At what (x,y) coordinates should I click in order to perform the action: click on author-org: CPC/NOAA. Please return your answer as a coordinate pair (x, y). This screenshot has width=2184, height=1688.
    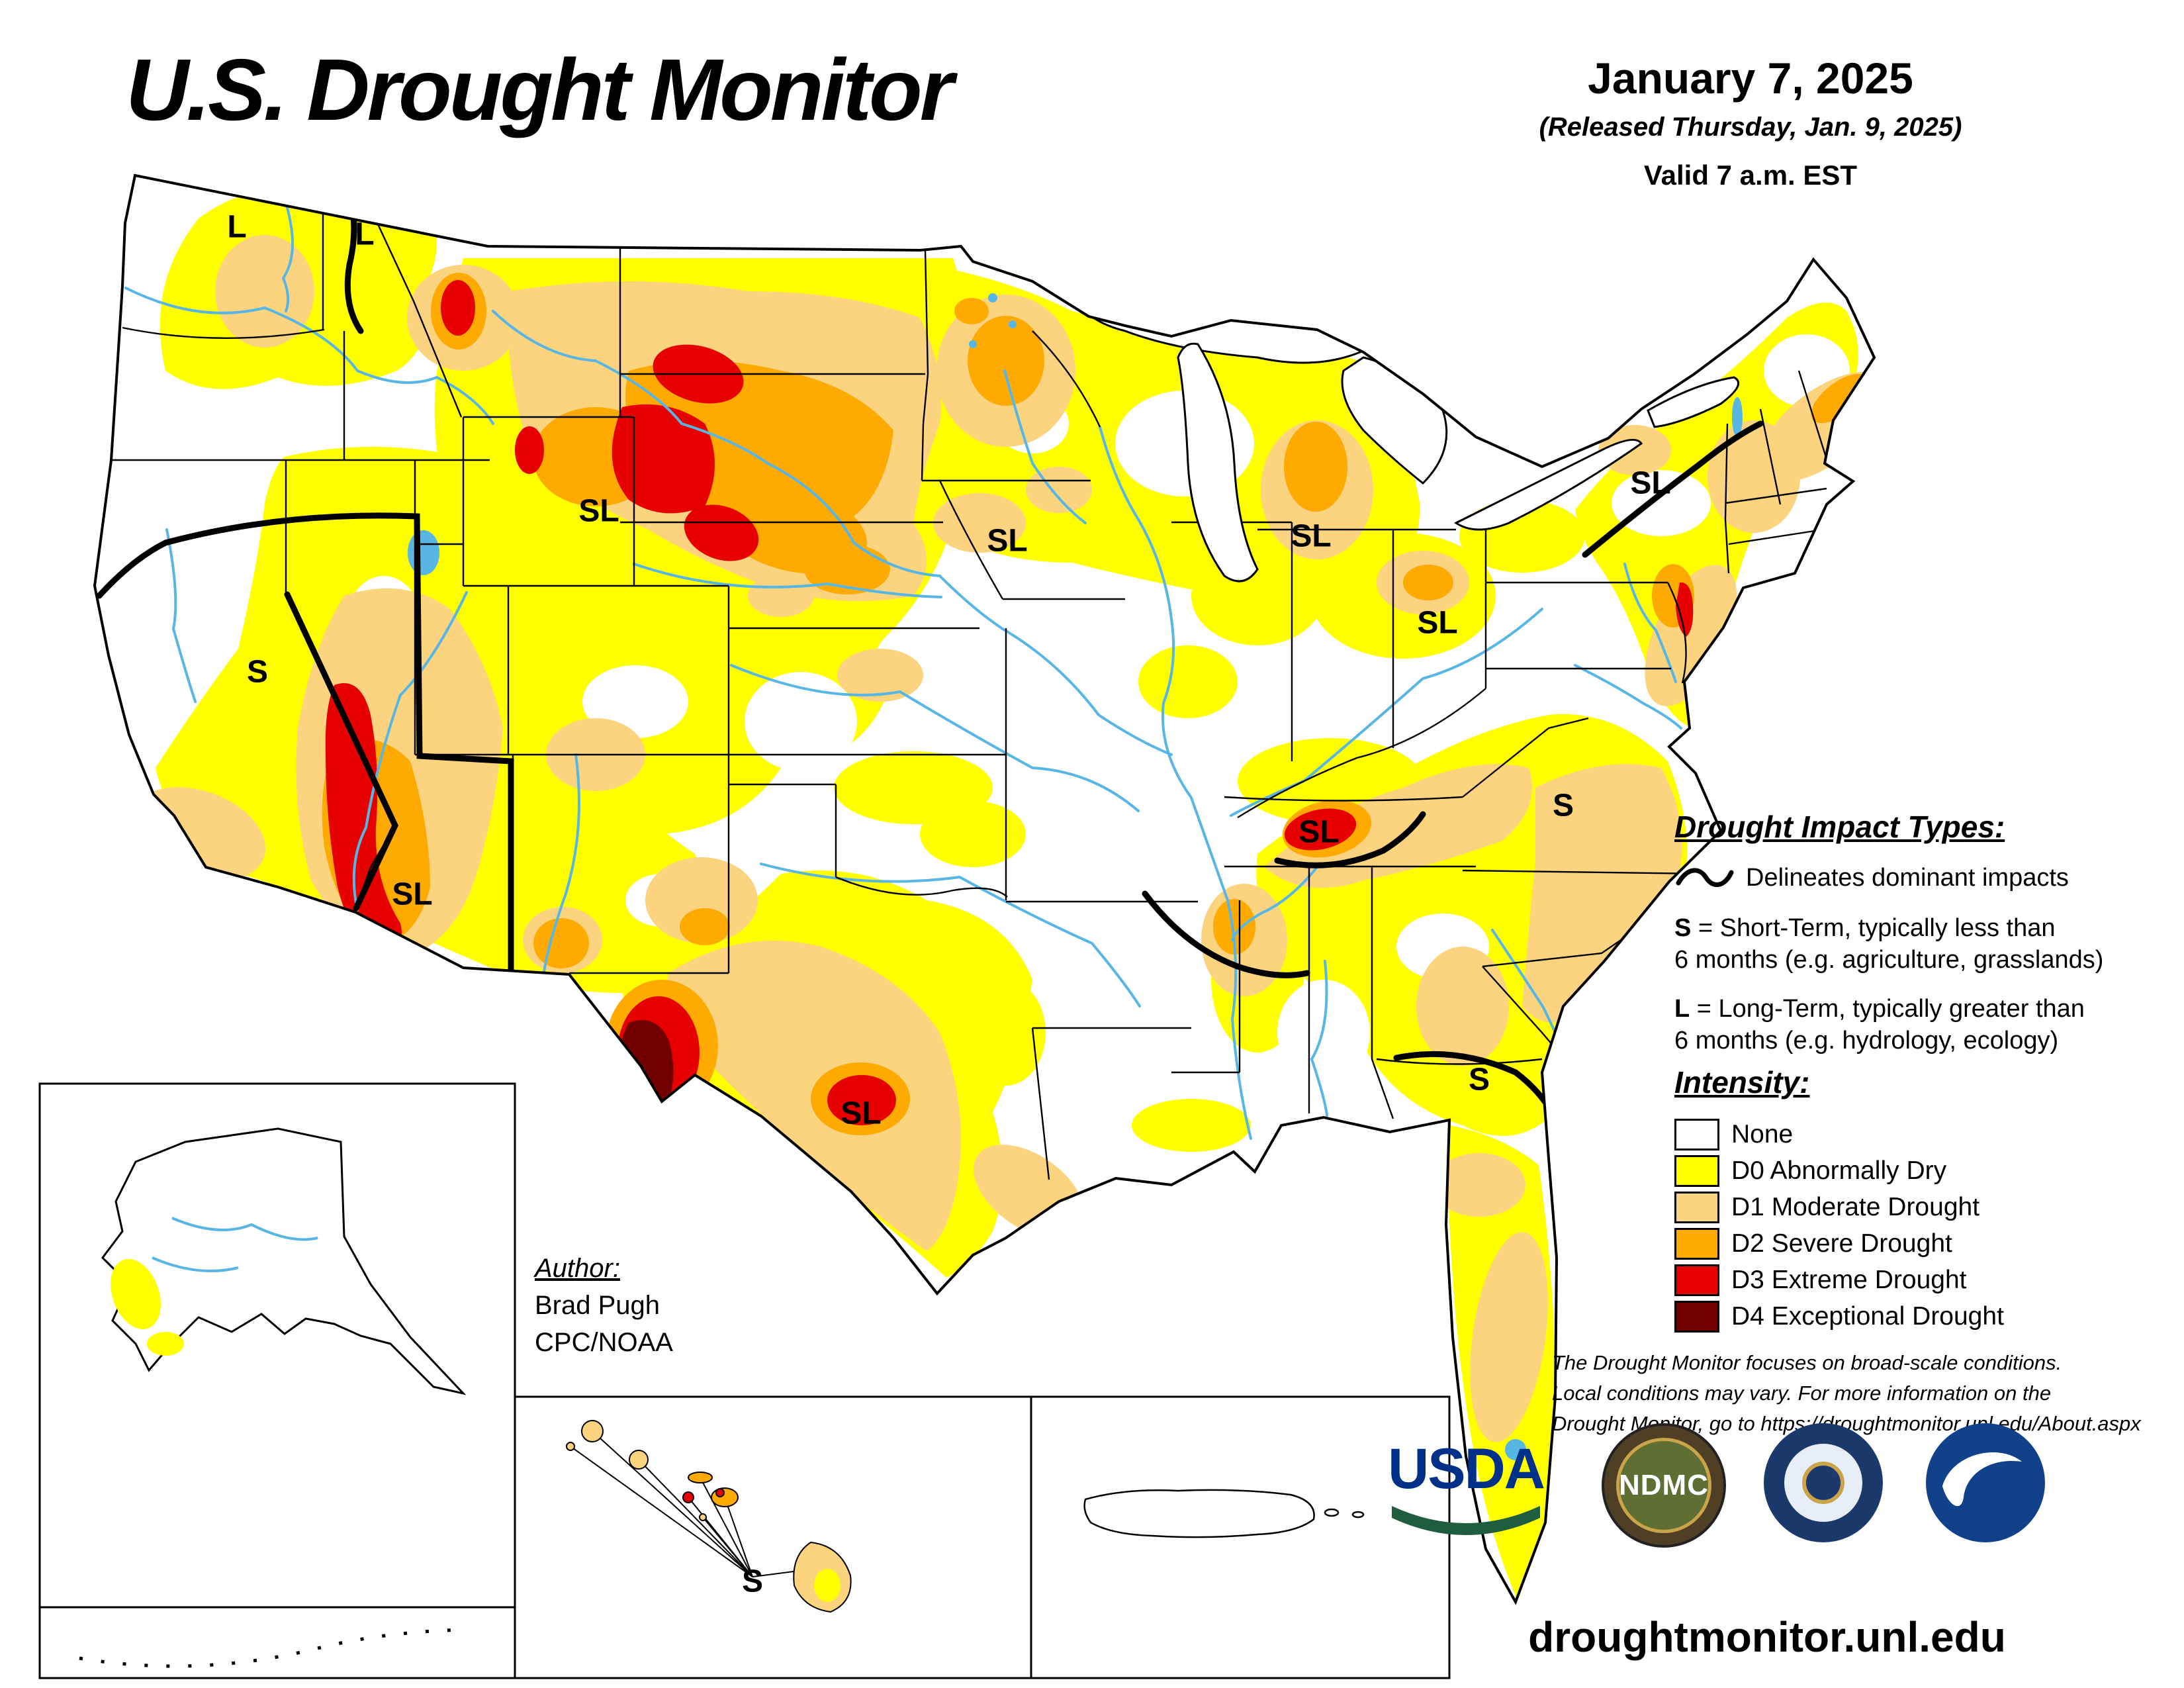
    Looking at the image, I should click on (604, 1342).